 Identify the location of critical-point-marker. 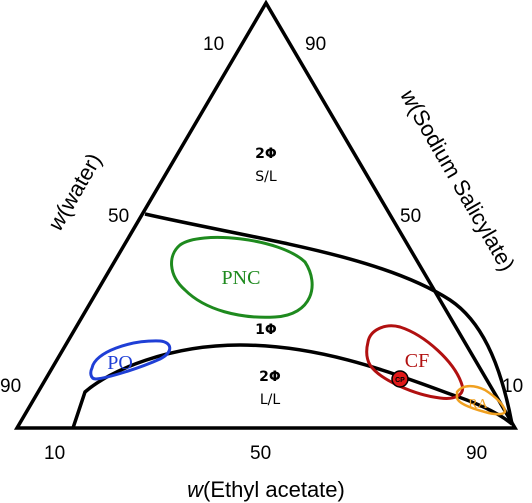
(400, 379).